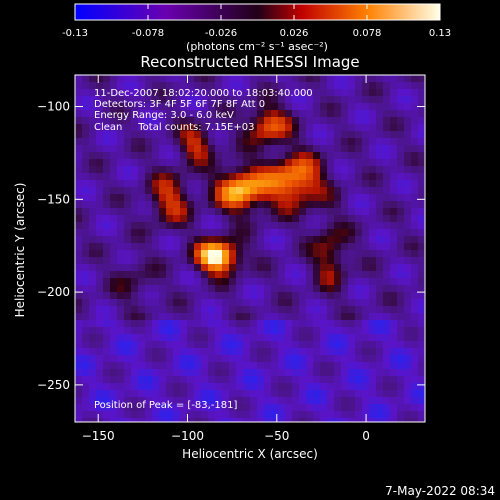 This screenshot has height=500, width=500. Describe the element at coordinates (174, 127) in the screenshot. I see `annotation-clean: Clean Total counts: 7.15E+03` at that location.